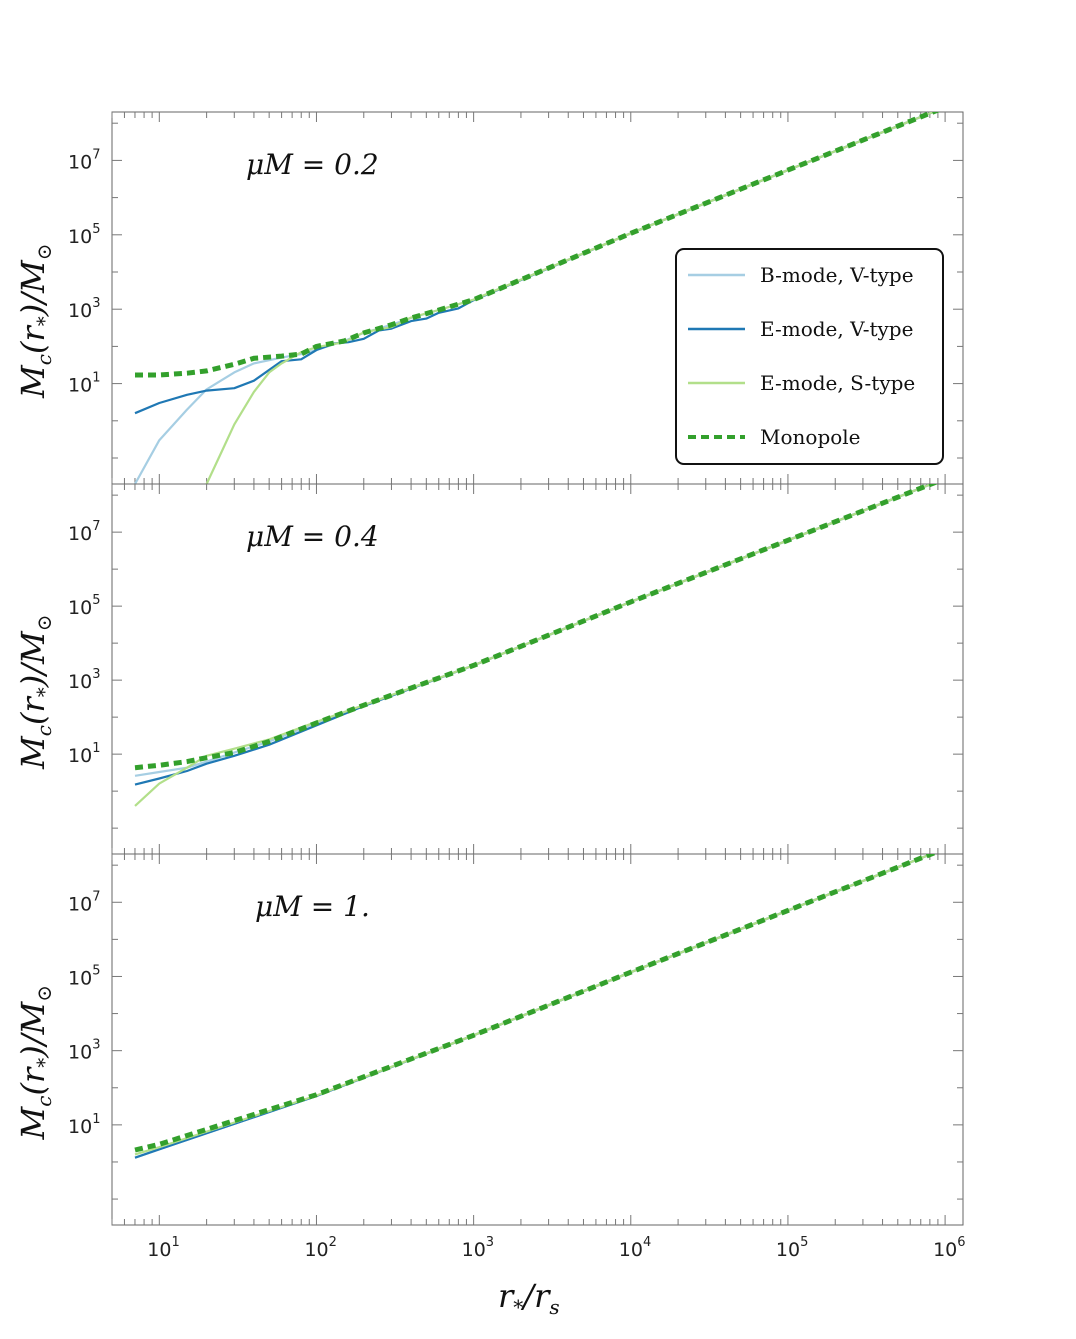 Image resolution: width=1076 pixels, height=1339 pixels. What do you see at coordinates (837, 383) in the screenshot?
I see `legend-label: E-mode, S-type` at bounding box center [837, 383].